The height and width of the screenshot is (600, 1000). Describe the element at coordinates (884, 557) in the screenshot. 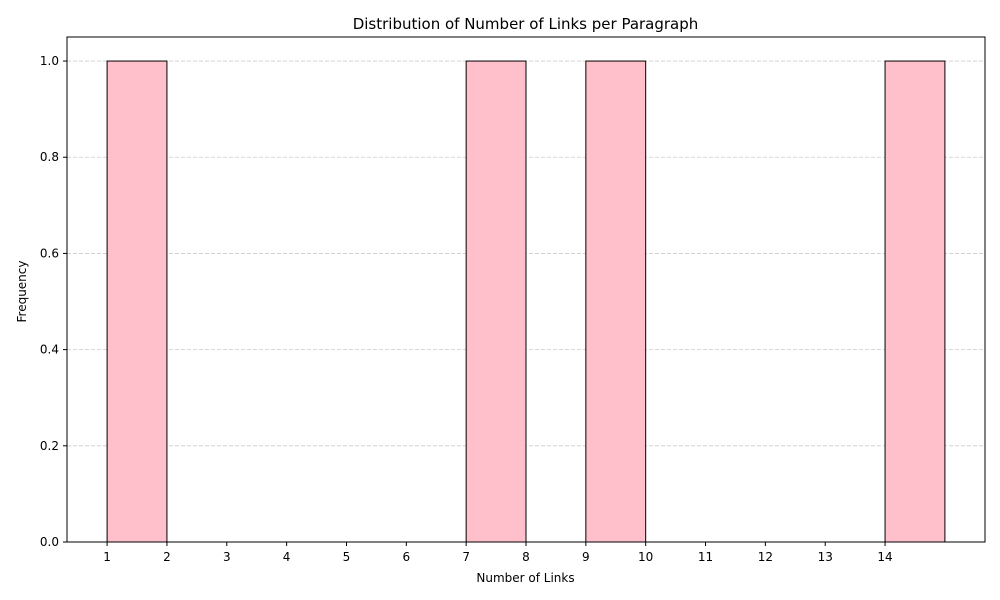

I see `x-tick-label: 14` at that location.